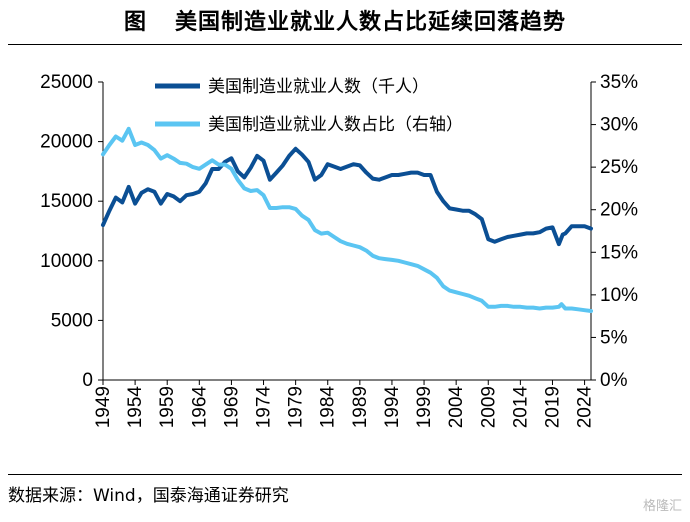 The width and height of the screenshot is (690, 522). I want to click on x-tick-label: 1989, so click(360, 407).